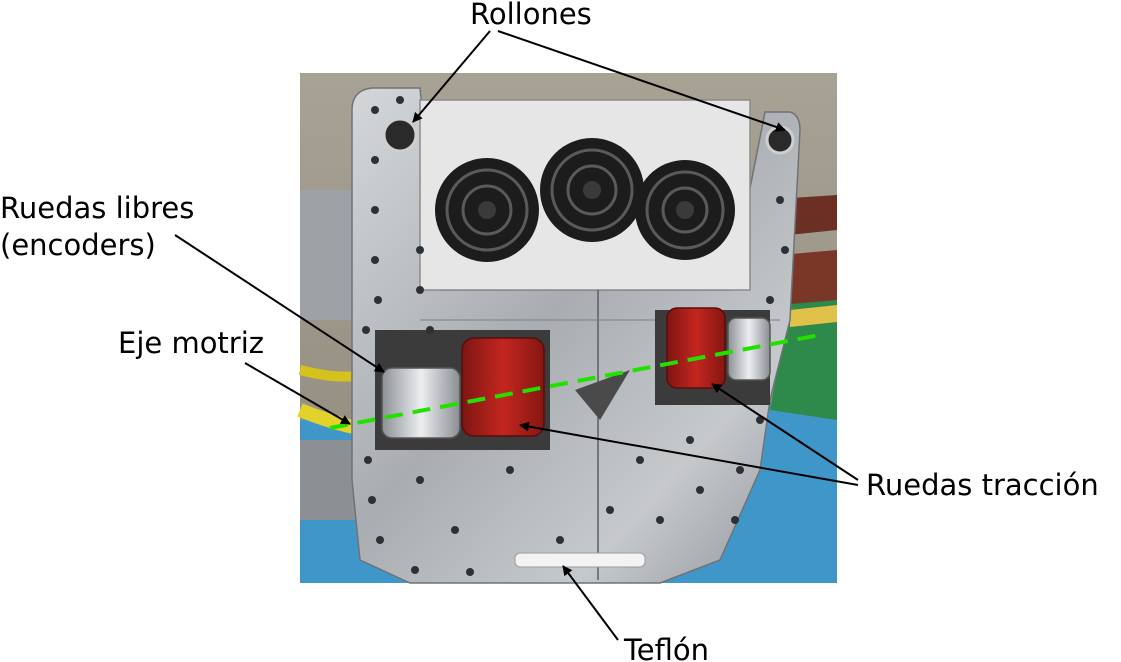 Image resolution: width=1121 pixels, height=662 pixels. What do you see at coordinates (191, 343) in the screenshot?
I see `label-eje-motriz: Eje motriz` at bounding box center [191, 343].